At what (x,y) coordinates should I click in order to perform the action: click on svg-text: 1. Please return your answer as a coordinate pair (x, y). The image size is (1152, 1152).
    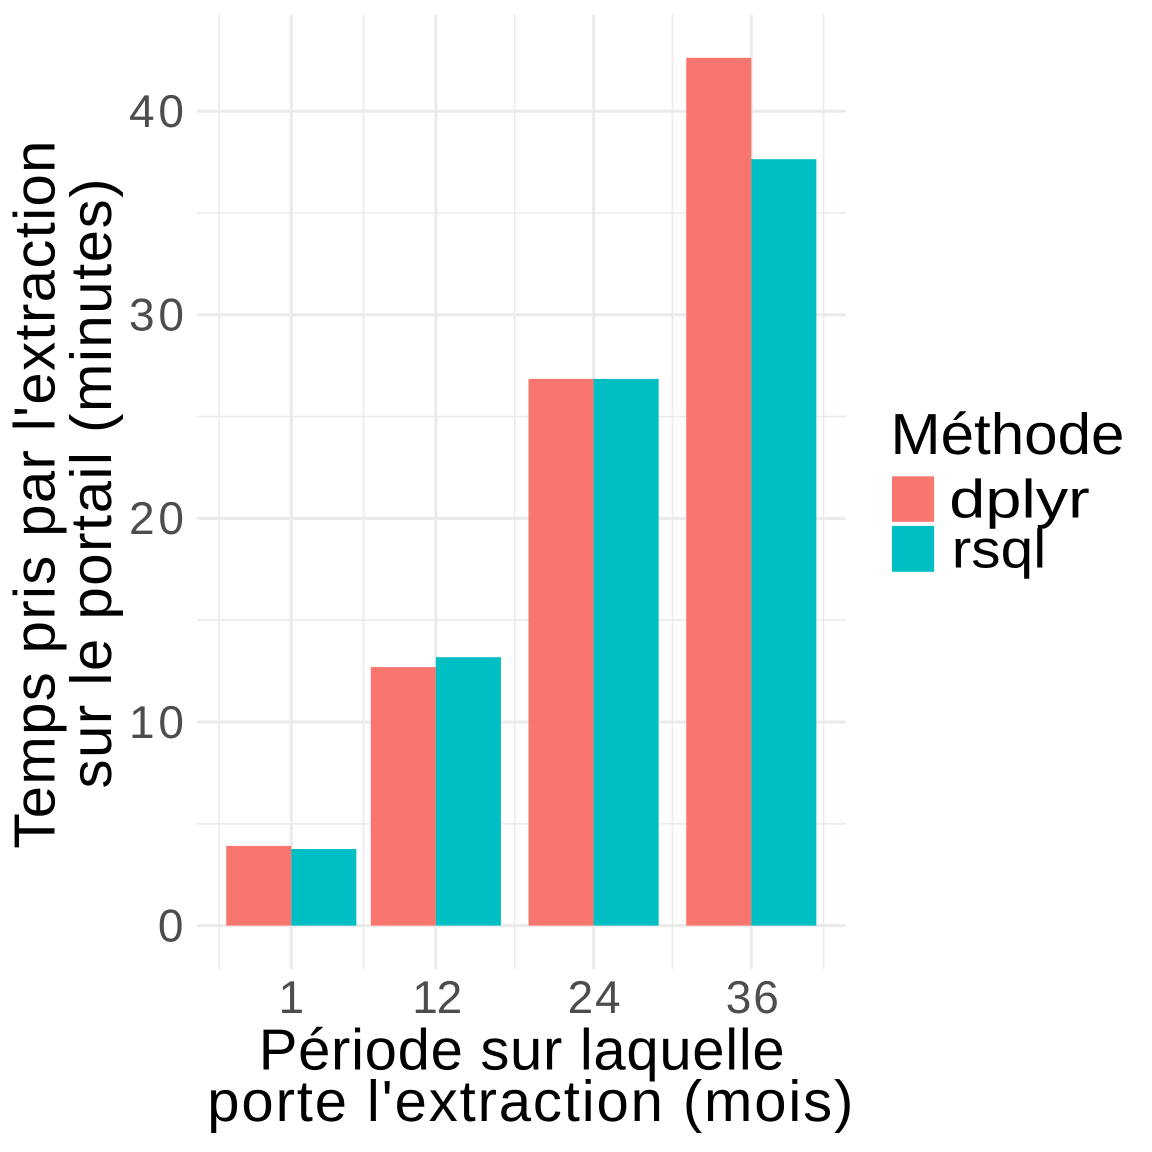
    Looking at the image, I should click on (292, 997).